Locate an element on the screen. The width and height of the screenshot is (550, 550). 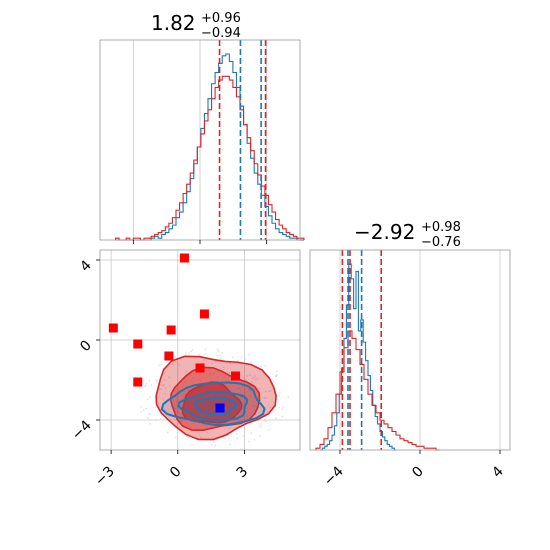
hist-param2-hist-model_b is located at coordinates (377, 390).